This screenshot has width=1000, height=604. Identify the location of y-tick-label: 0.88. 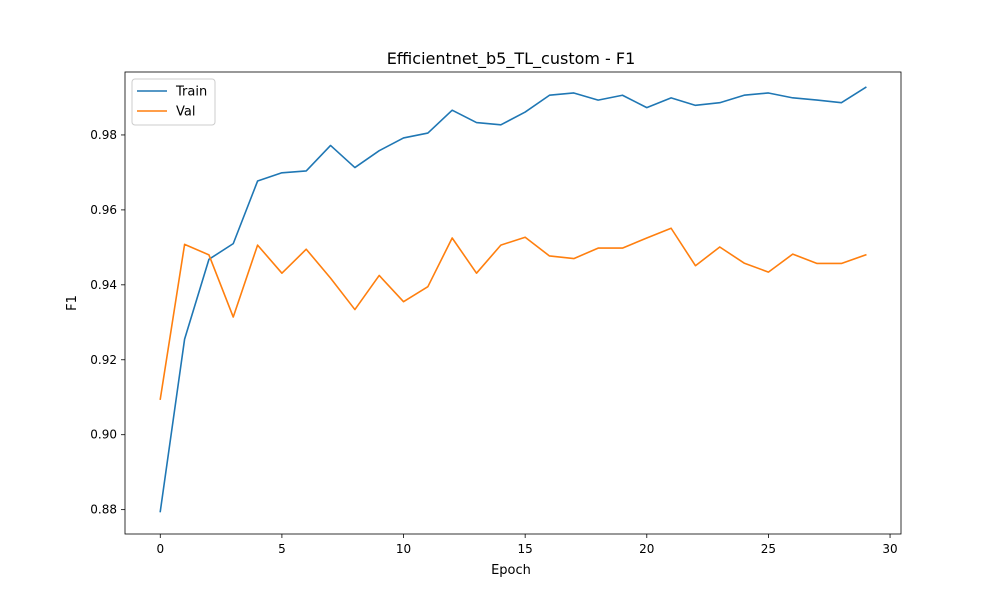
(103, 510).